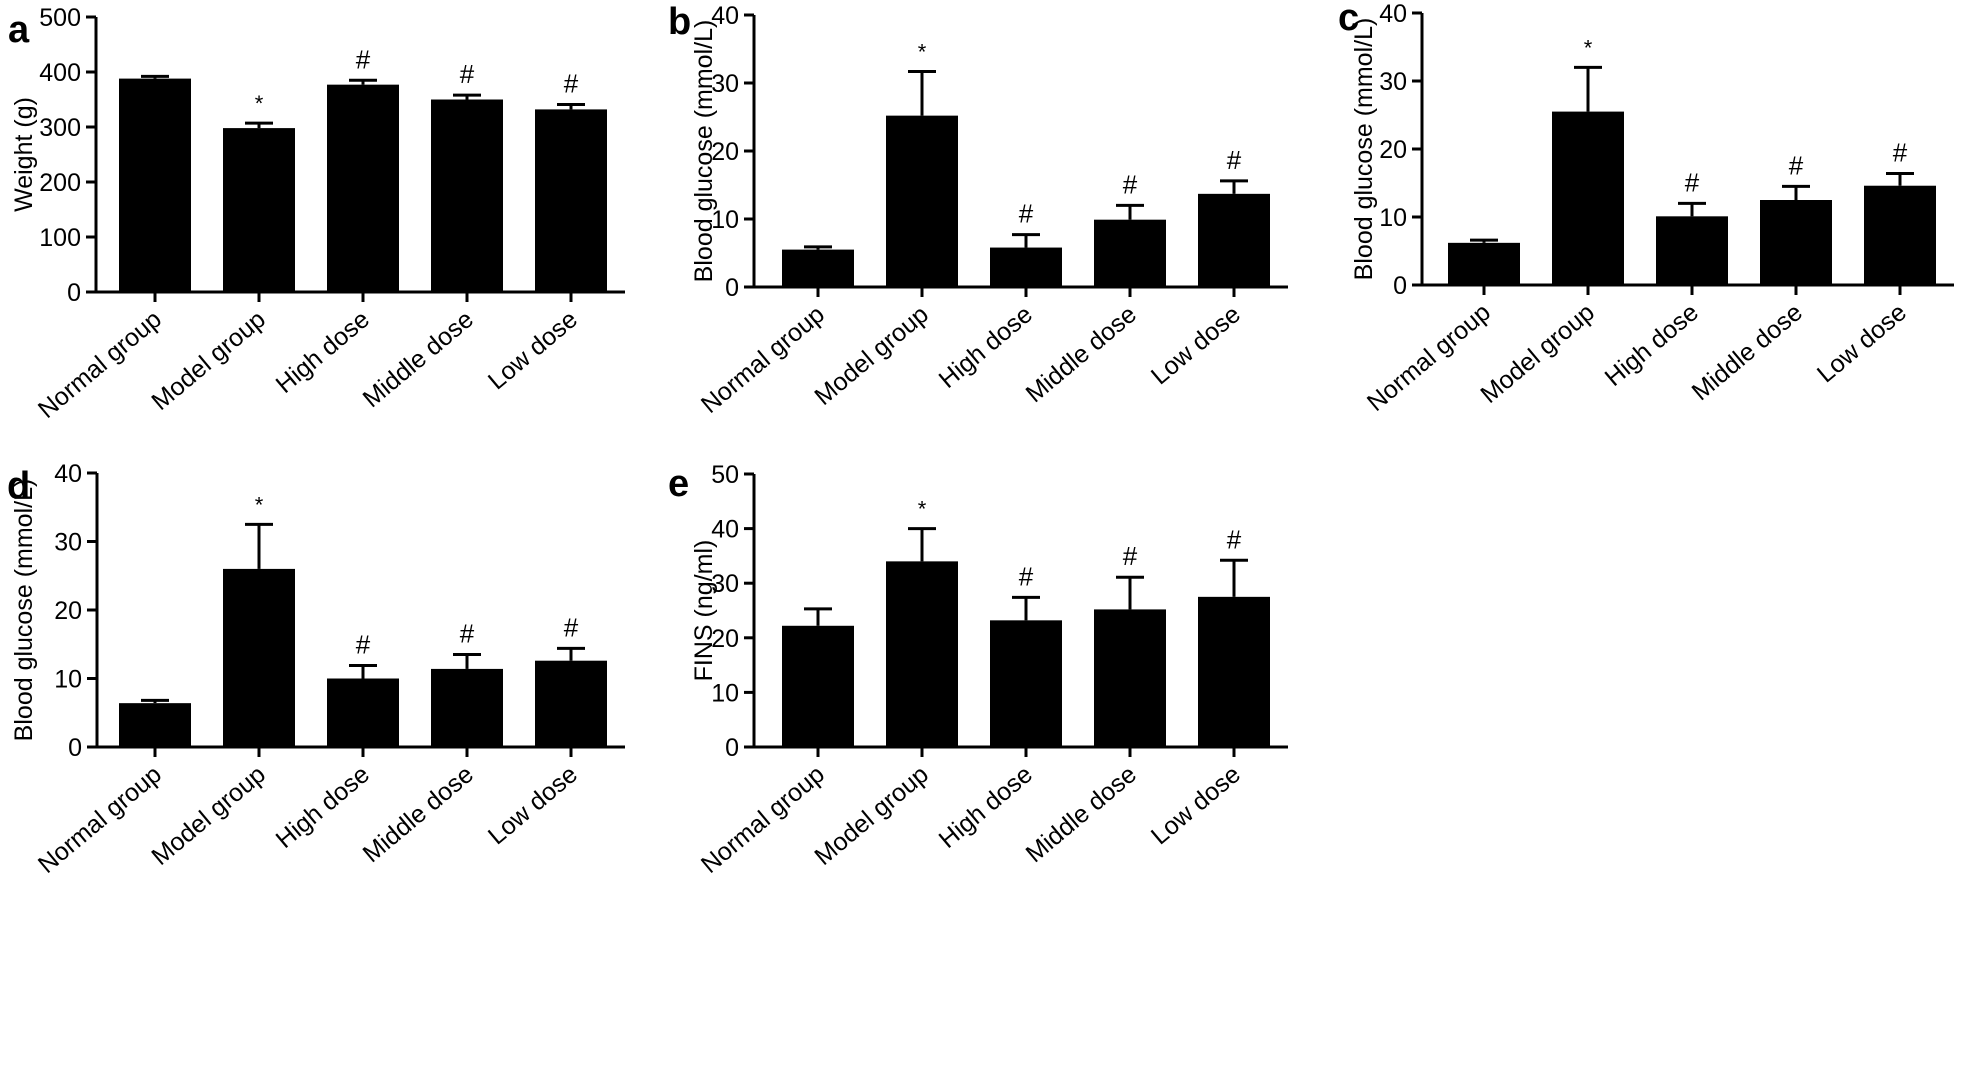 This screenshot has height=1089, width=1961. Describe the element at coordinates (704, 611) in the screenshot. I see `y-axis-title: FINS (ng/ml)` at that location.